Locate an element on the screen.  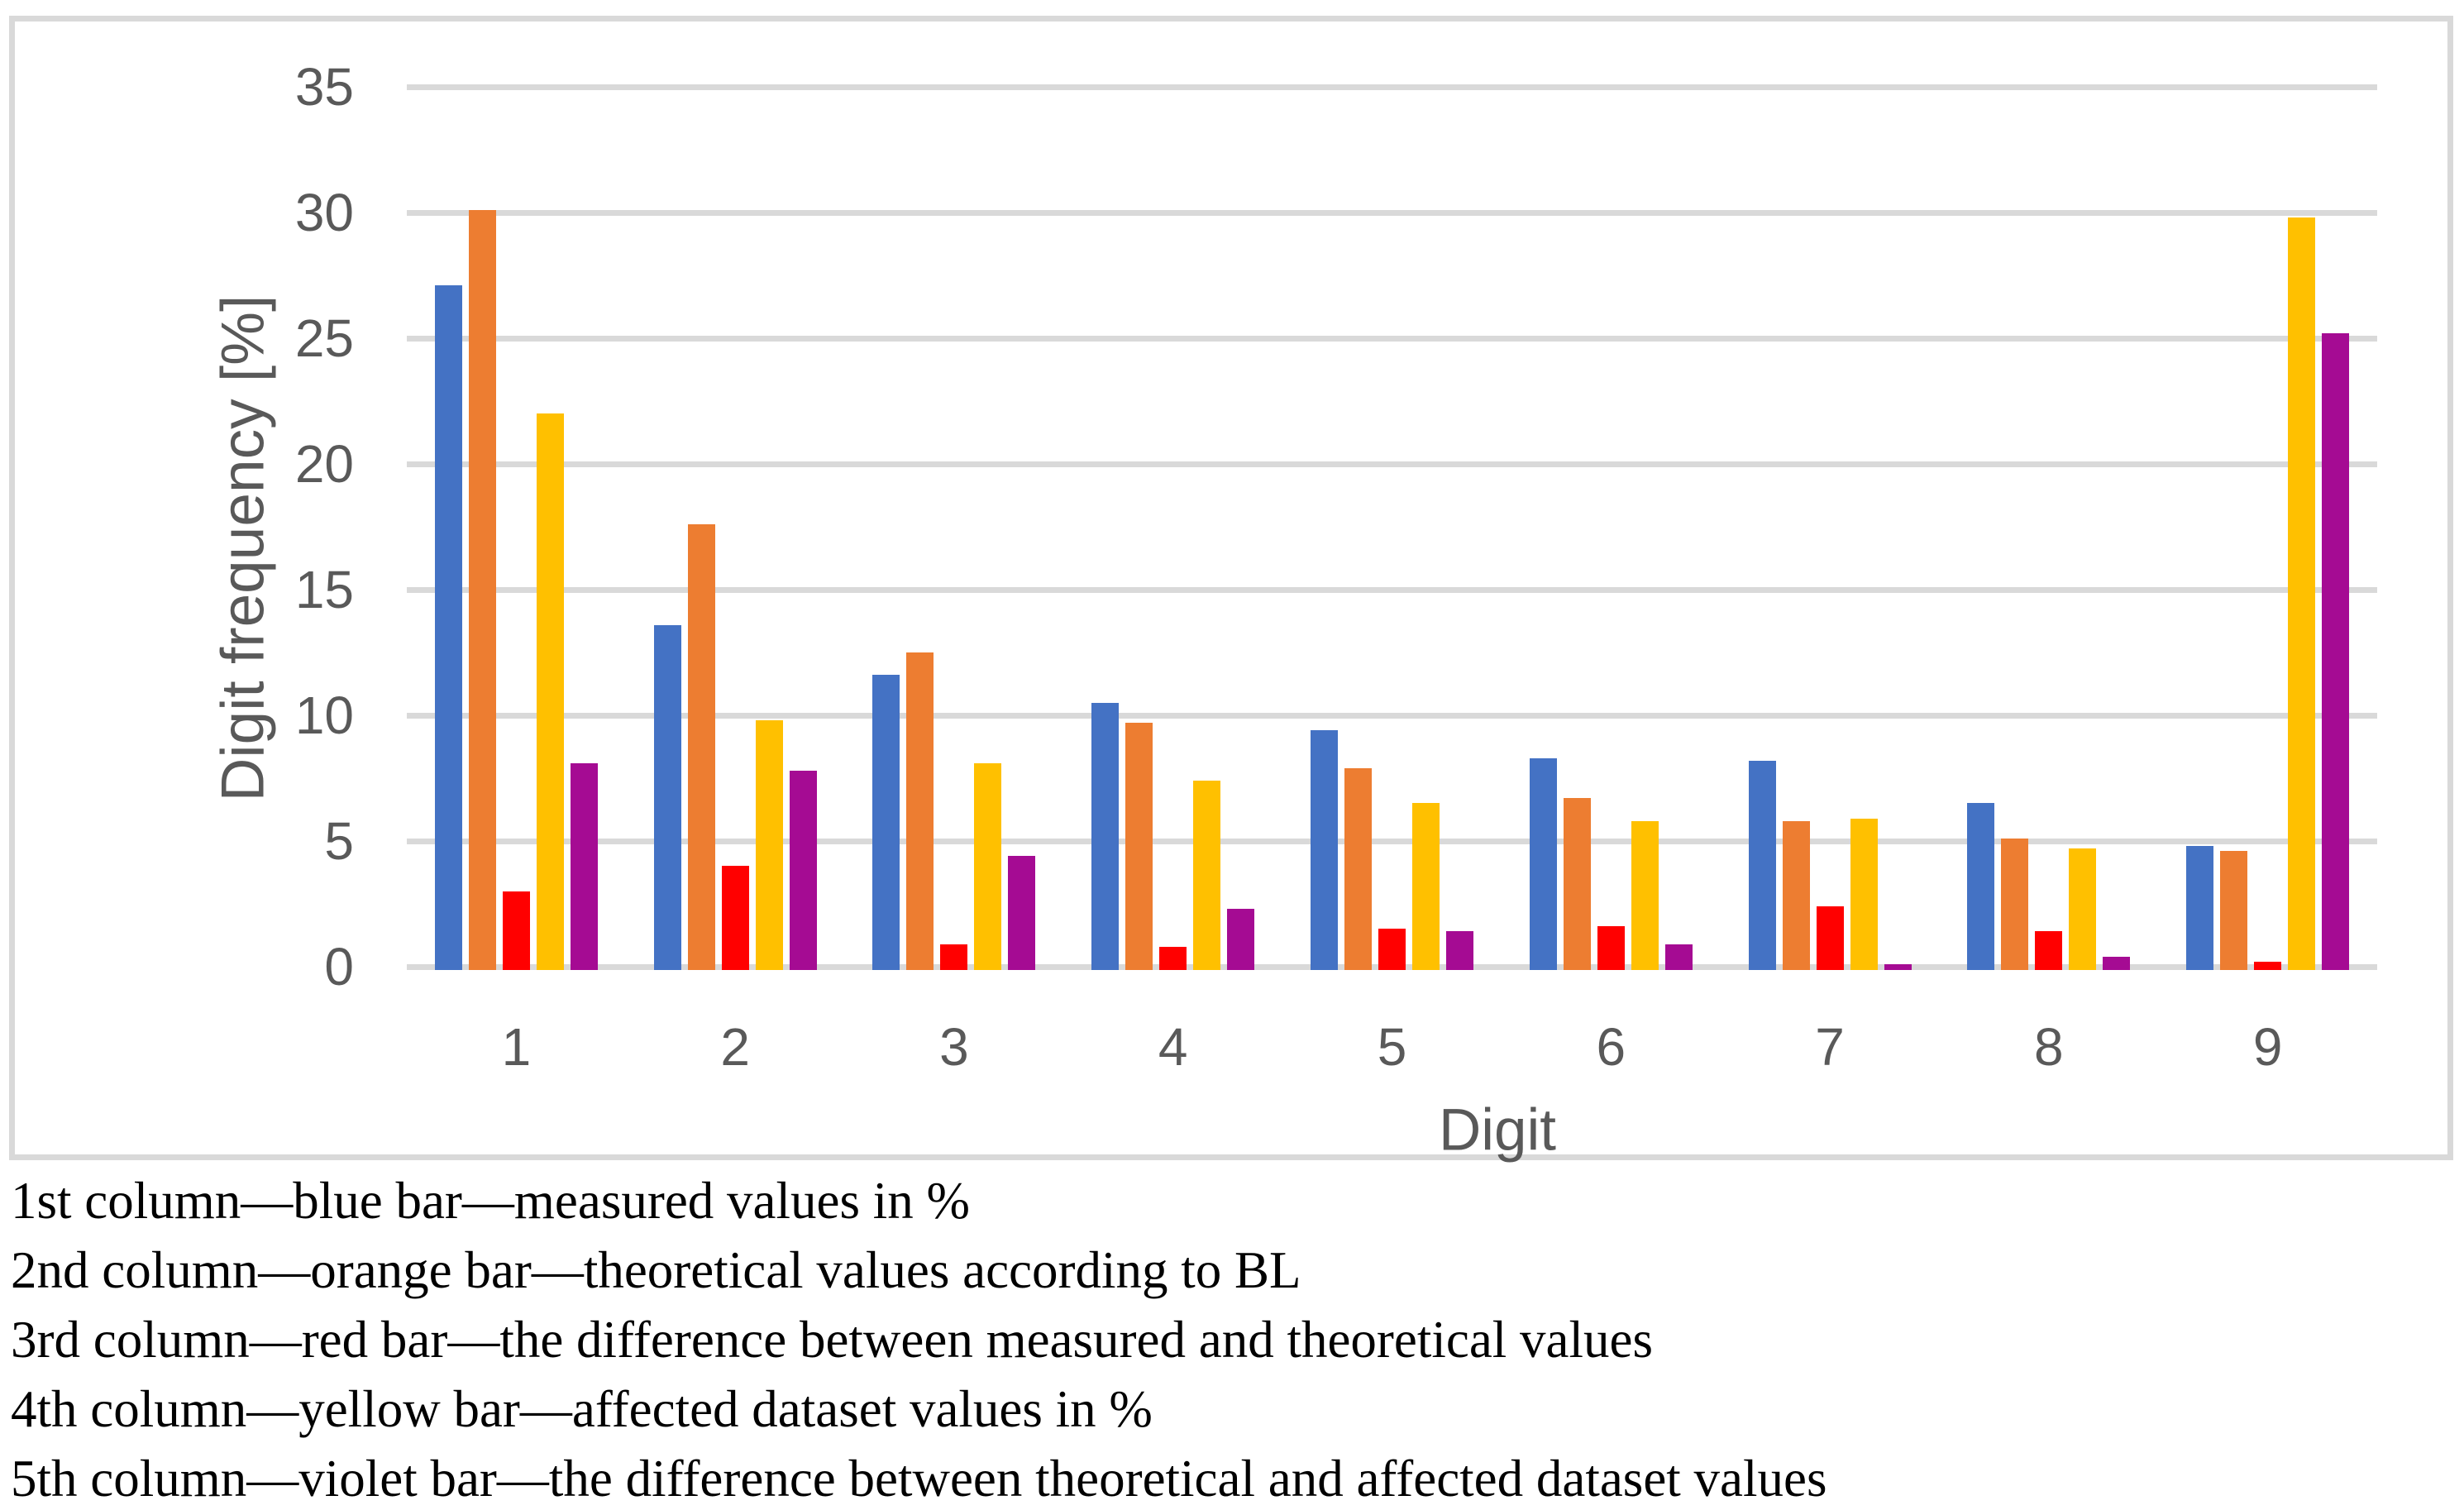
bar-digit2-series3 is located at coordinates (735, 918).